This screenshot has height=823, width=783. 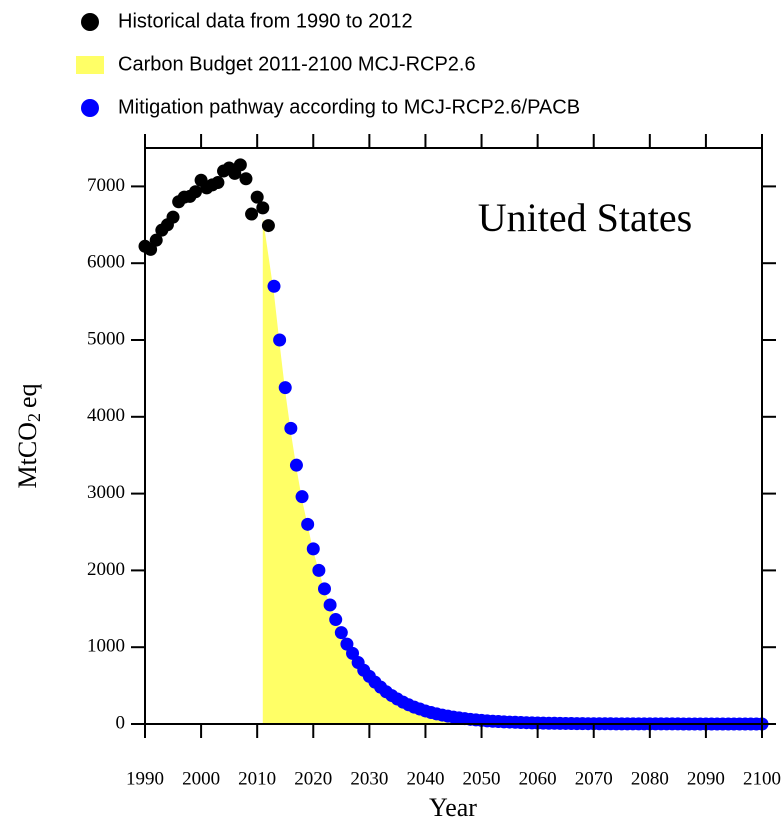 What do you see at coordinates (313, 778) in the screenshot?
I see `x-tick-label: 2020` at bounding box center [313, 778].